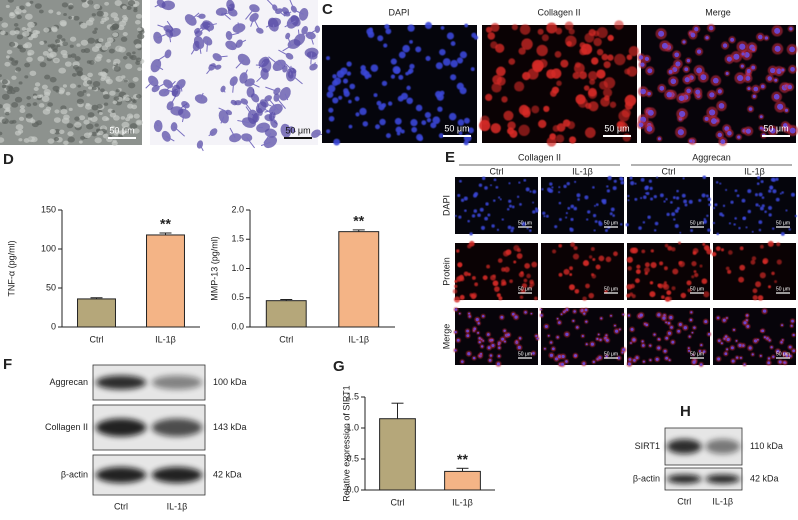 The image size is (798, 520). Describe the element at coordinates (177, 506) in the screenshot. I see `lane-label: IL-1β` at that location.